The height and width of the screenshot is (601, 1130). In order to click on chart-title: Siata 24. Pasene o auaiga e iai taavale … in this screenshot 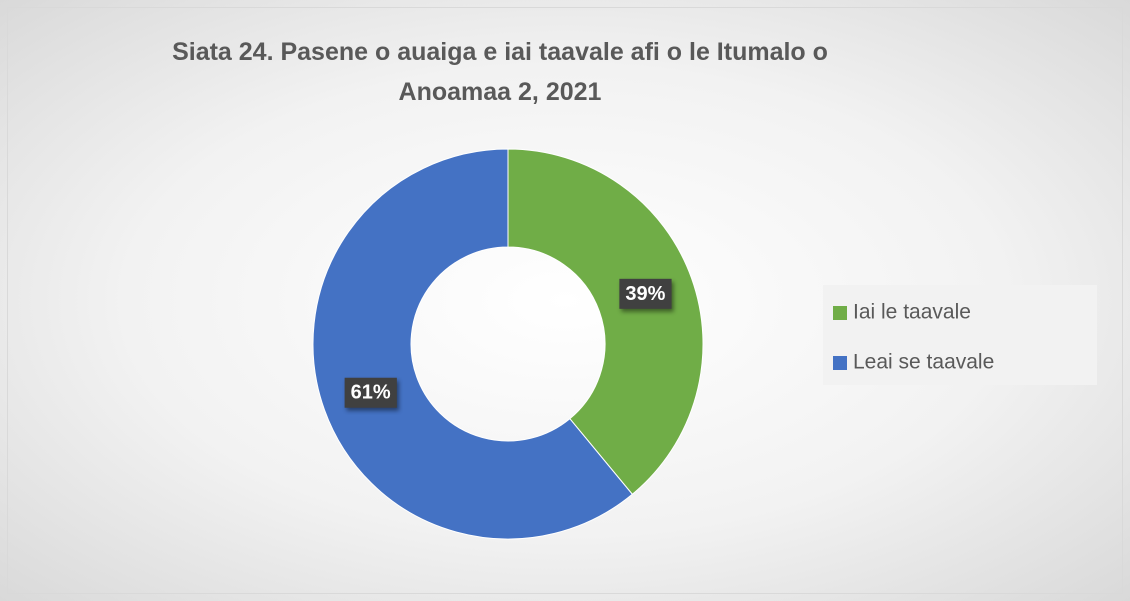, I will do `click(500, 72)`.